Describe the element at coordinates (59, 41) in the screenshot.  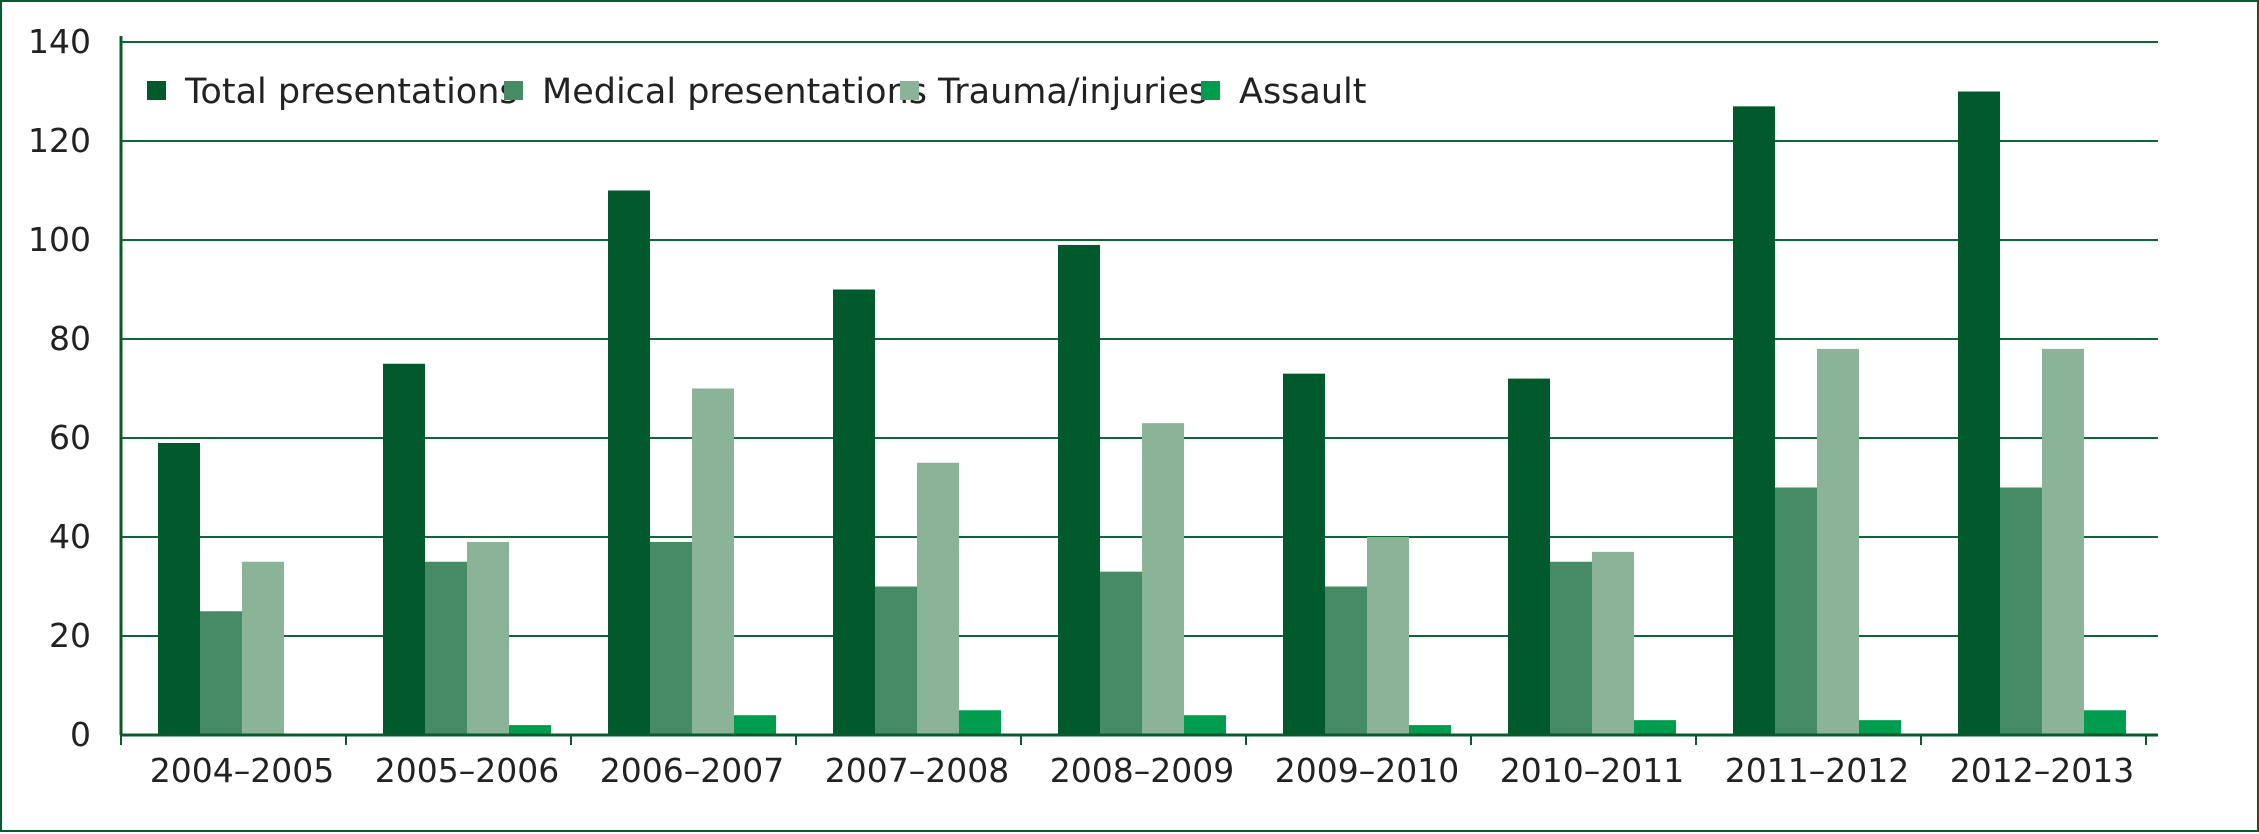
I see `y-tick-label: 140` at that location.